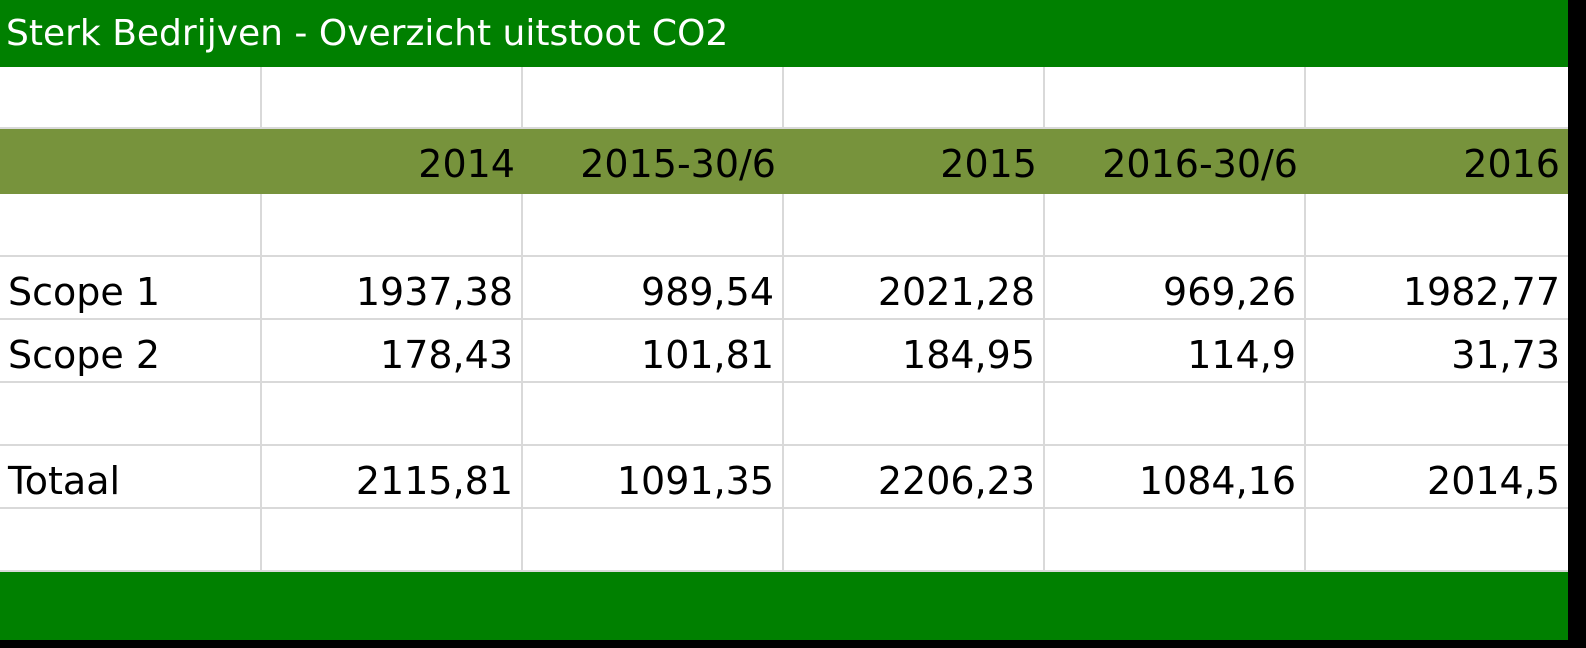 The width and height of the screenshot is (1586, 648). What do you see at coordinates (914, 351) in the screenshot?
I see `value-cell: 184,95` at bounding box center [914, 351].